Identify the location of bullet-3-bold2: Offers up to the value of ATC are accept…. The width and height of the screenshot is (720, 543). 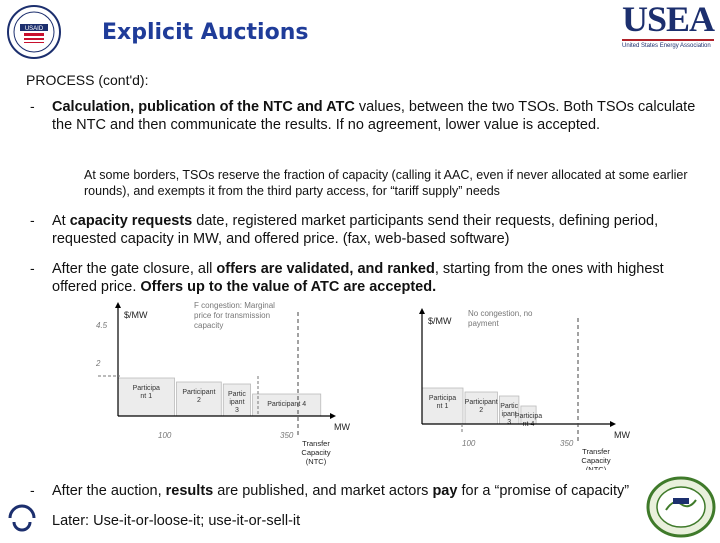
(288, 287).